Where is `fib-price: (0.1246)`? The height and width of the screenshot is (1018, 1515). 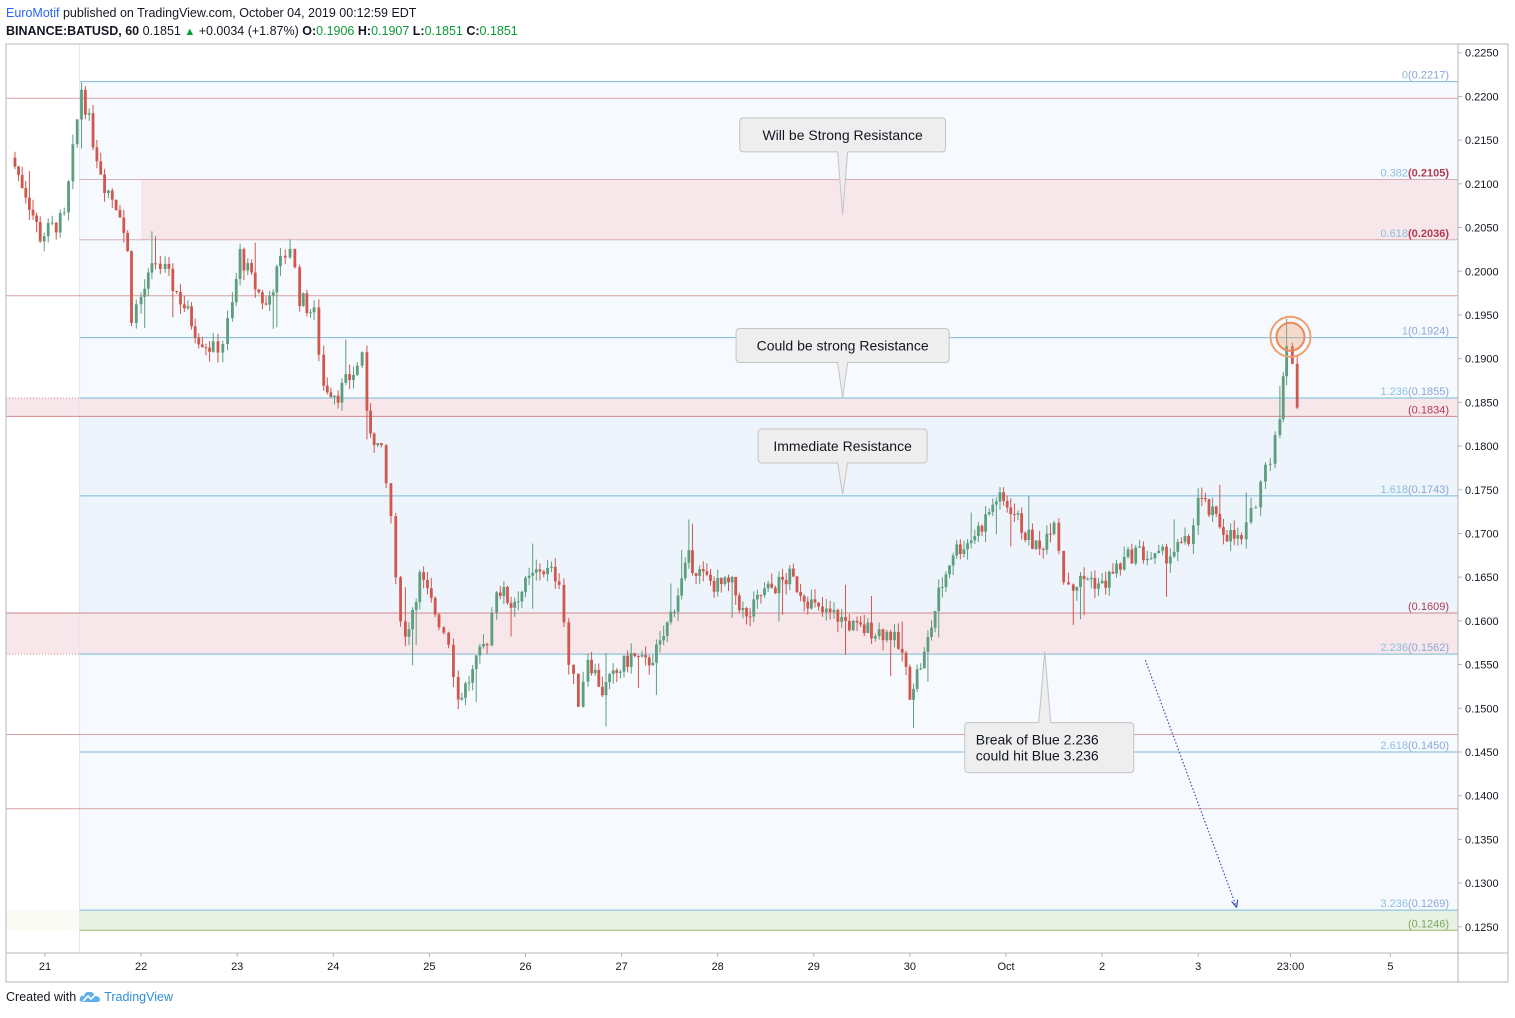 fib-price: (0.1246) is located at coordinates (1428, 924).